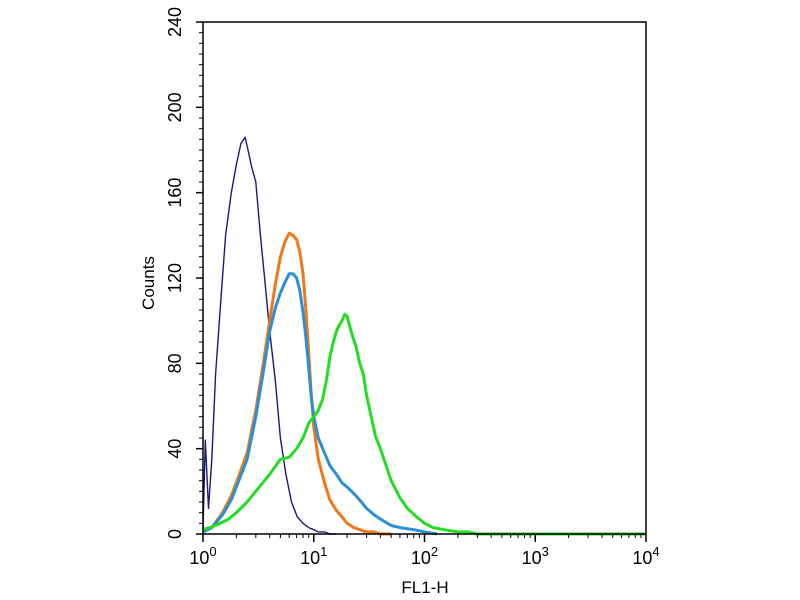 The image size is (800, 600). What do you see at coordinates (175, 449) in the screenshot?
I see `y-tick-label: 40` at bounding box center [175, 449].